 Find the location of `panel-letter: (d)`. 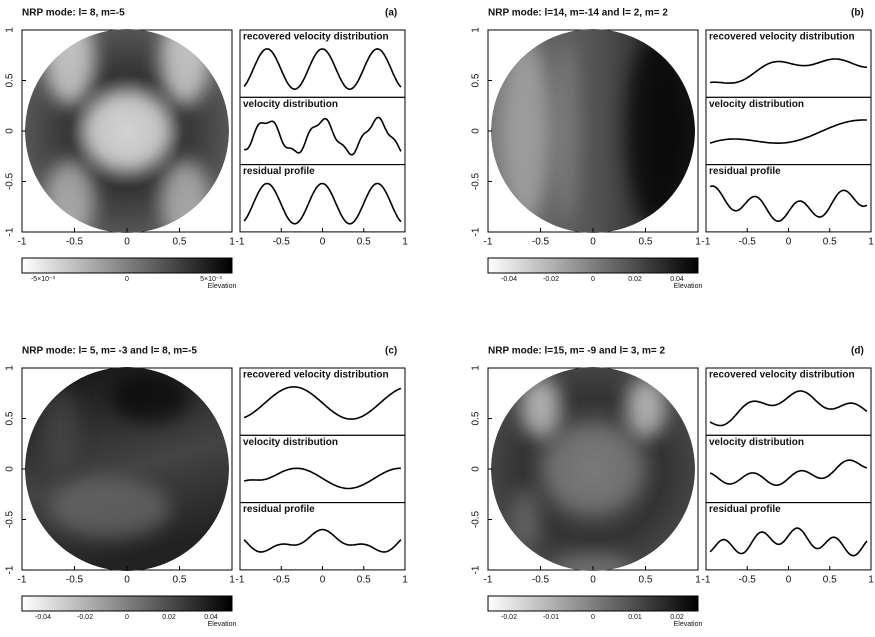

panel-letter: (d) is located at coordinates (857, 351).